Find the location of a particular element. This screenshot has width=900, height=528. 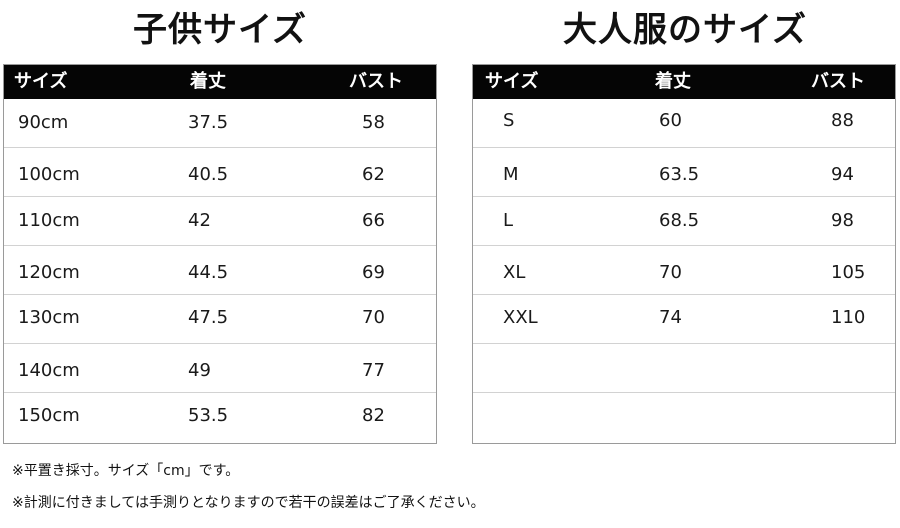

note-measurement-method: ※平置き採寸。サイズ「cm」です。 is located at coordinates (126, 471).